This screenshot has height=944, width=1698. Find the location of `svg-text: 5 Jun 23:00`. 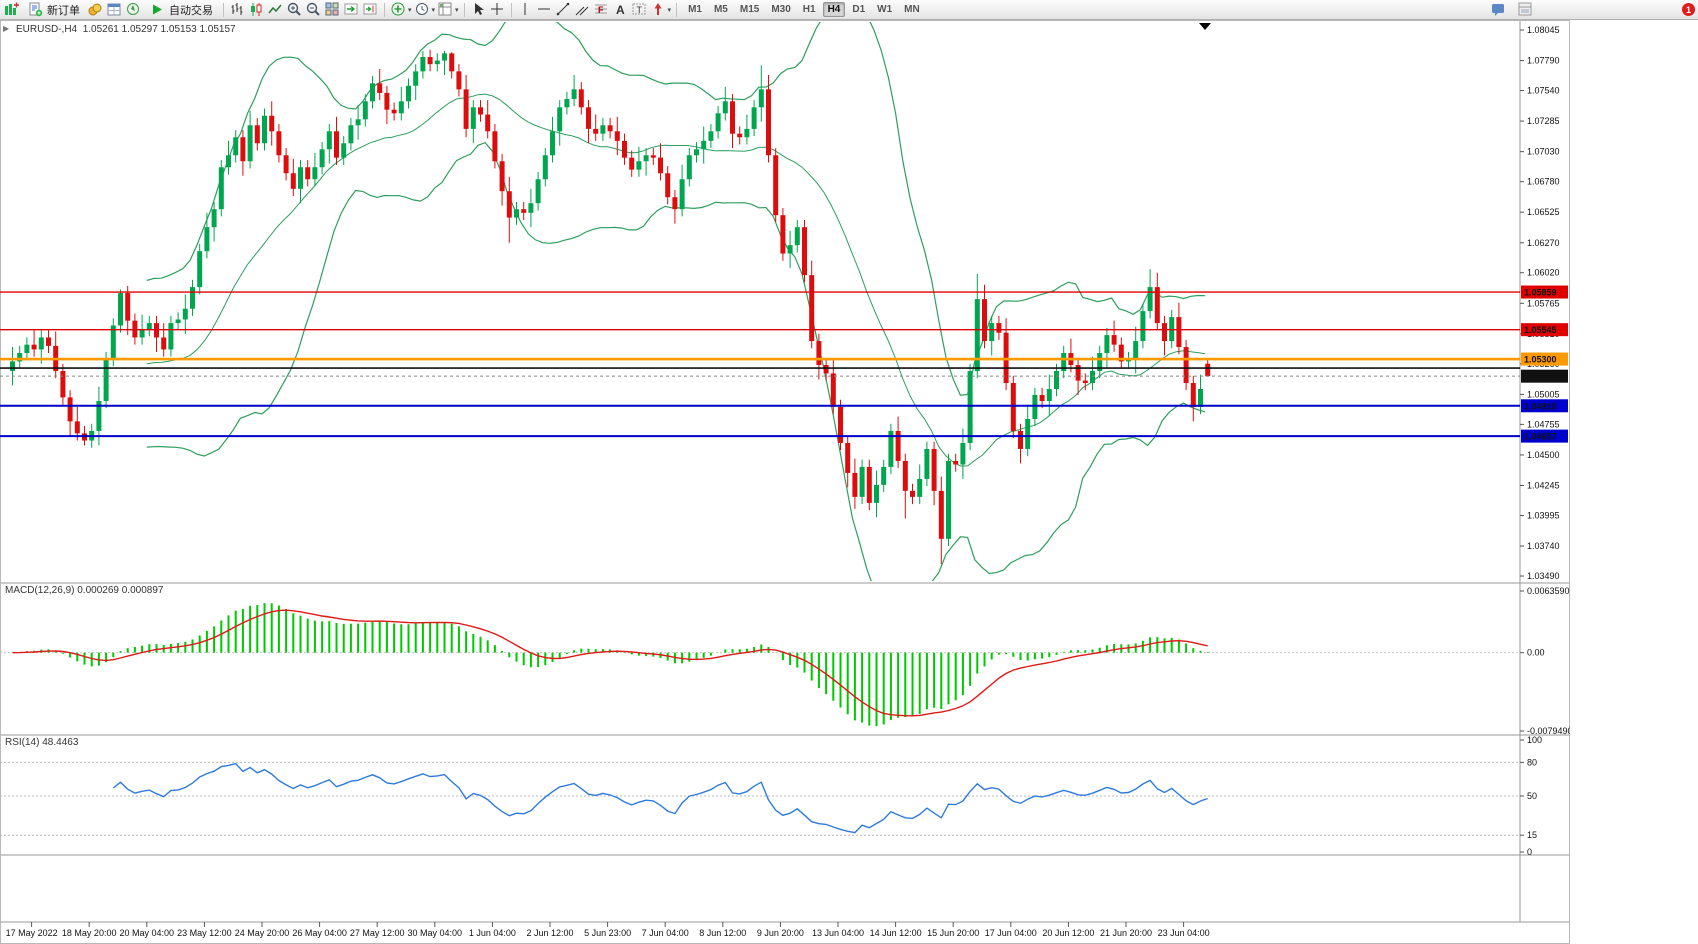

svg-text: 5 Jun 23:00 is located at coordinates (607, 933).